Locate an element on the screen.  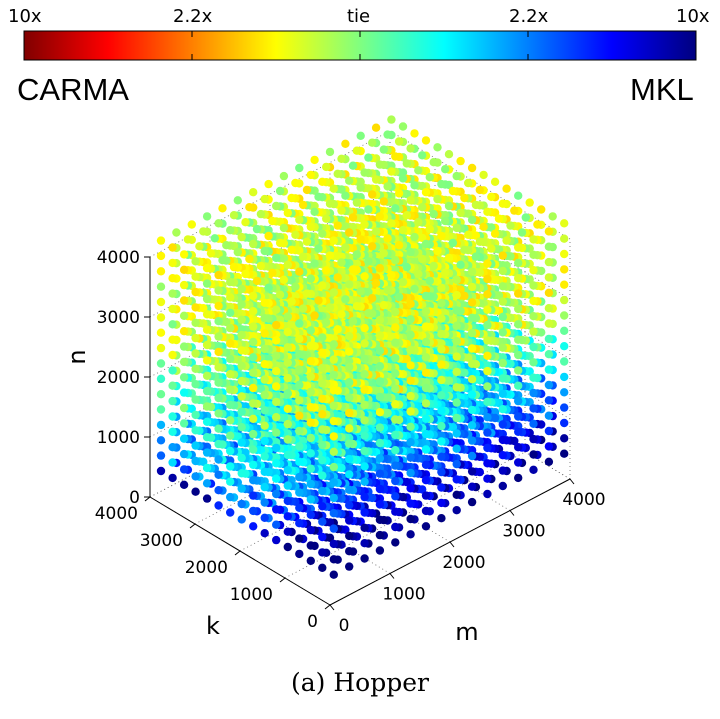
k-tick is located at coordinates (192, 526).